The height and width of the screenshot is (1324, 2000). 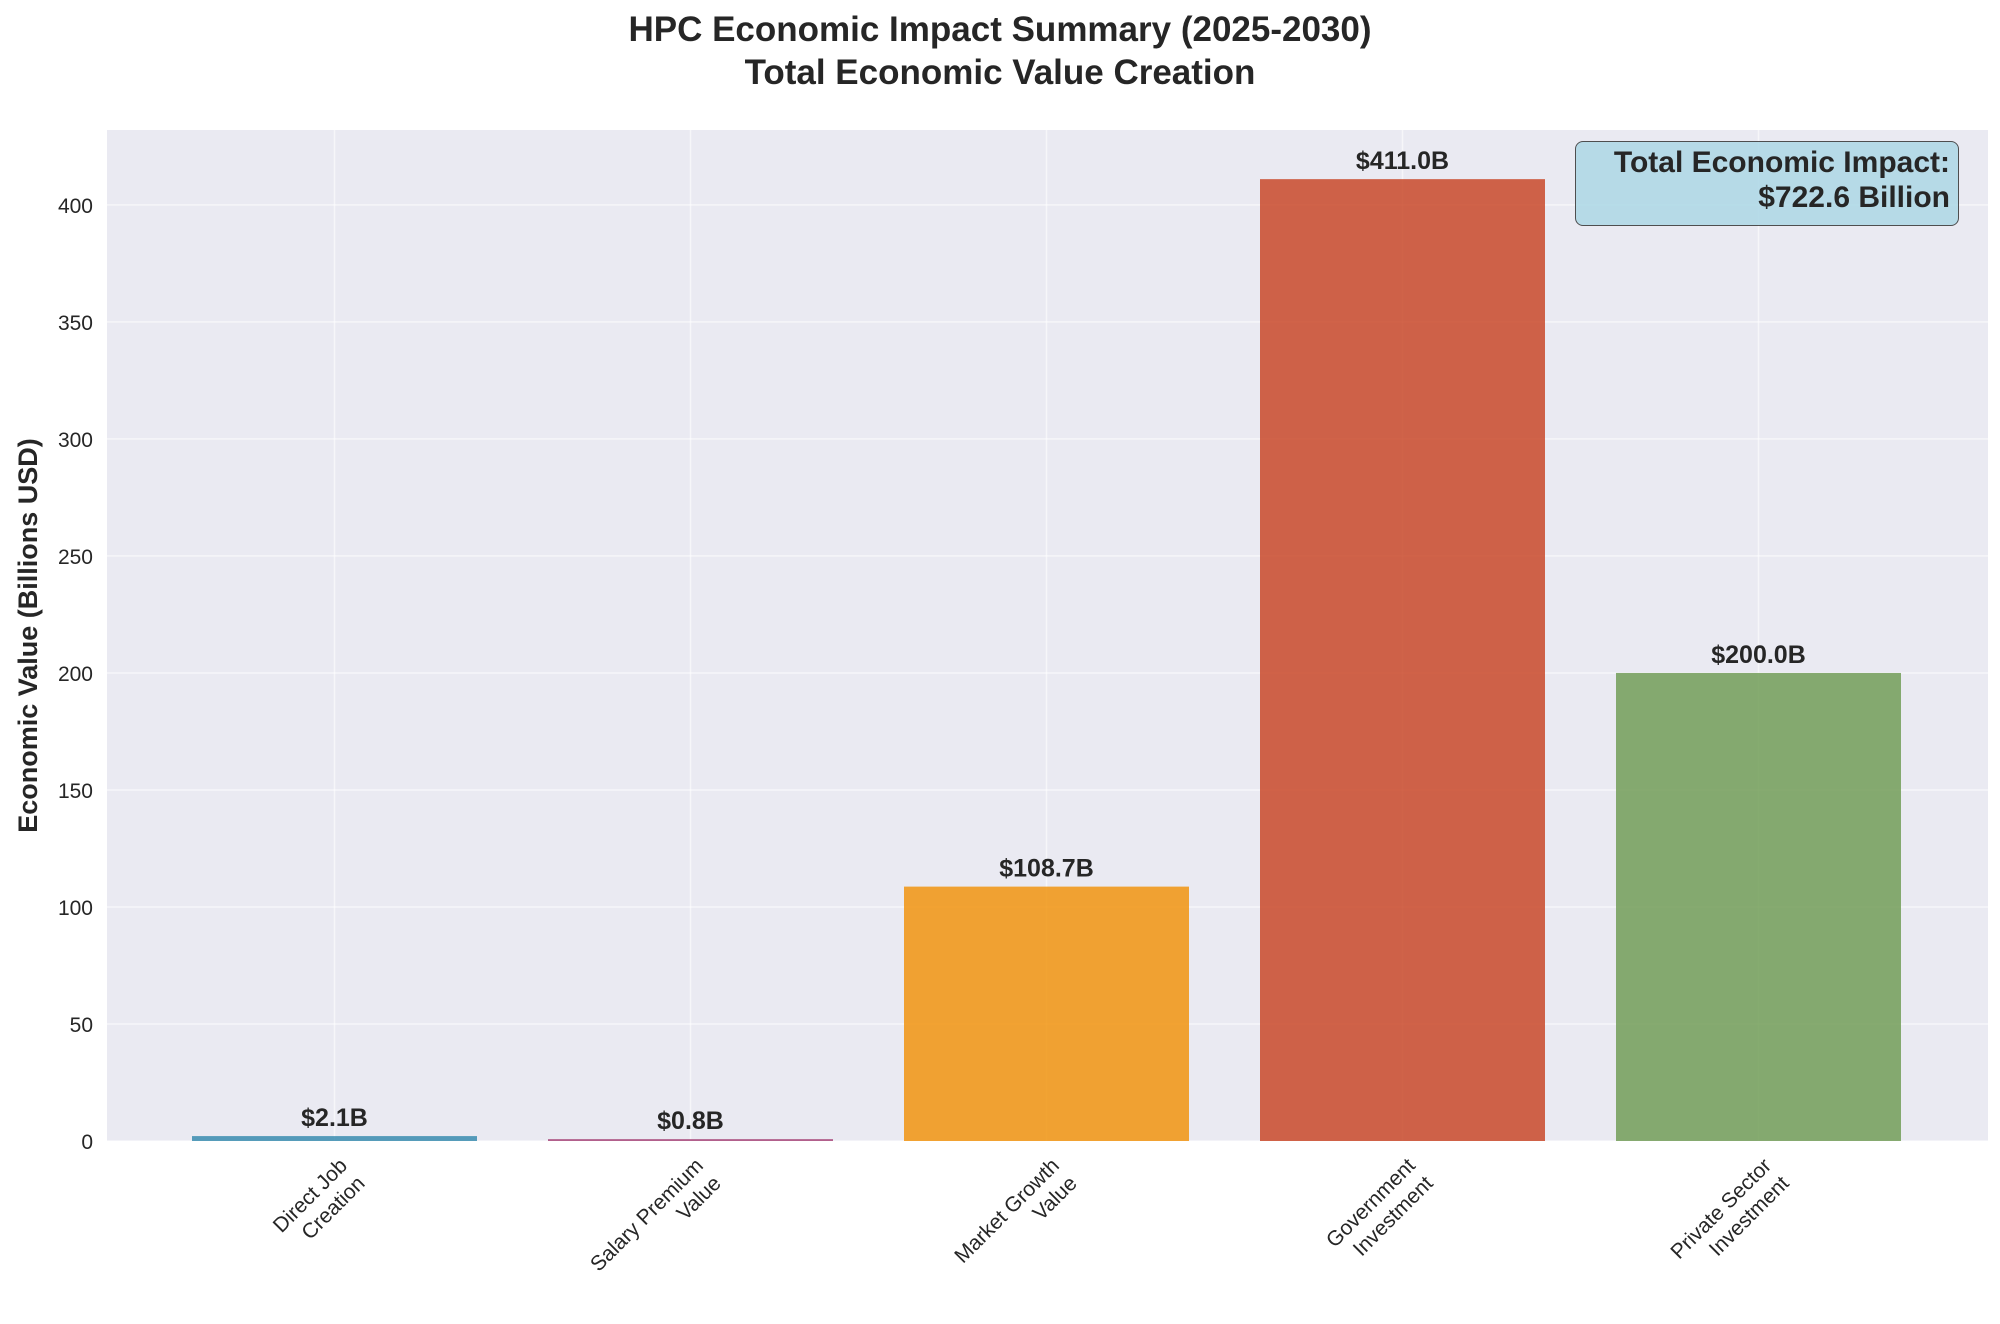 I want to click on value-label-0: $2.1B, so click(x=334, y=1118).